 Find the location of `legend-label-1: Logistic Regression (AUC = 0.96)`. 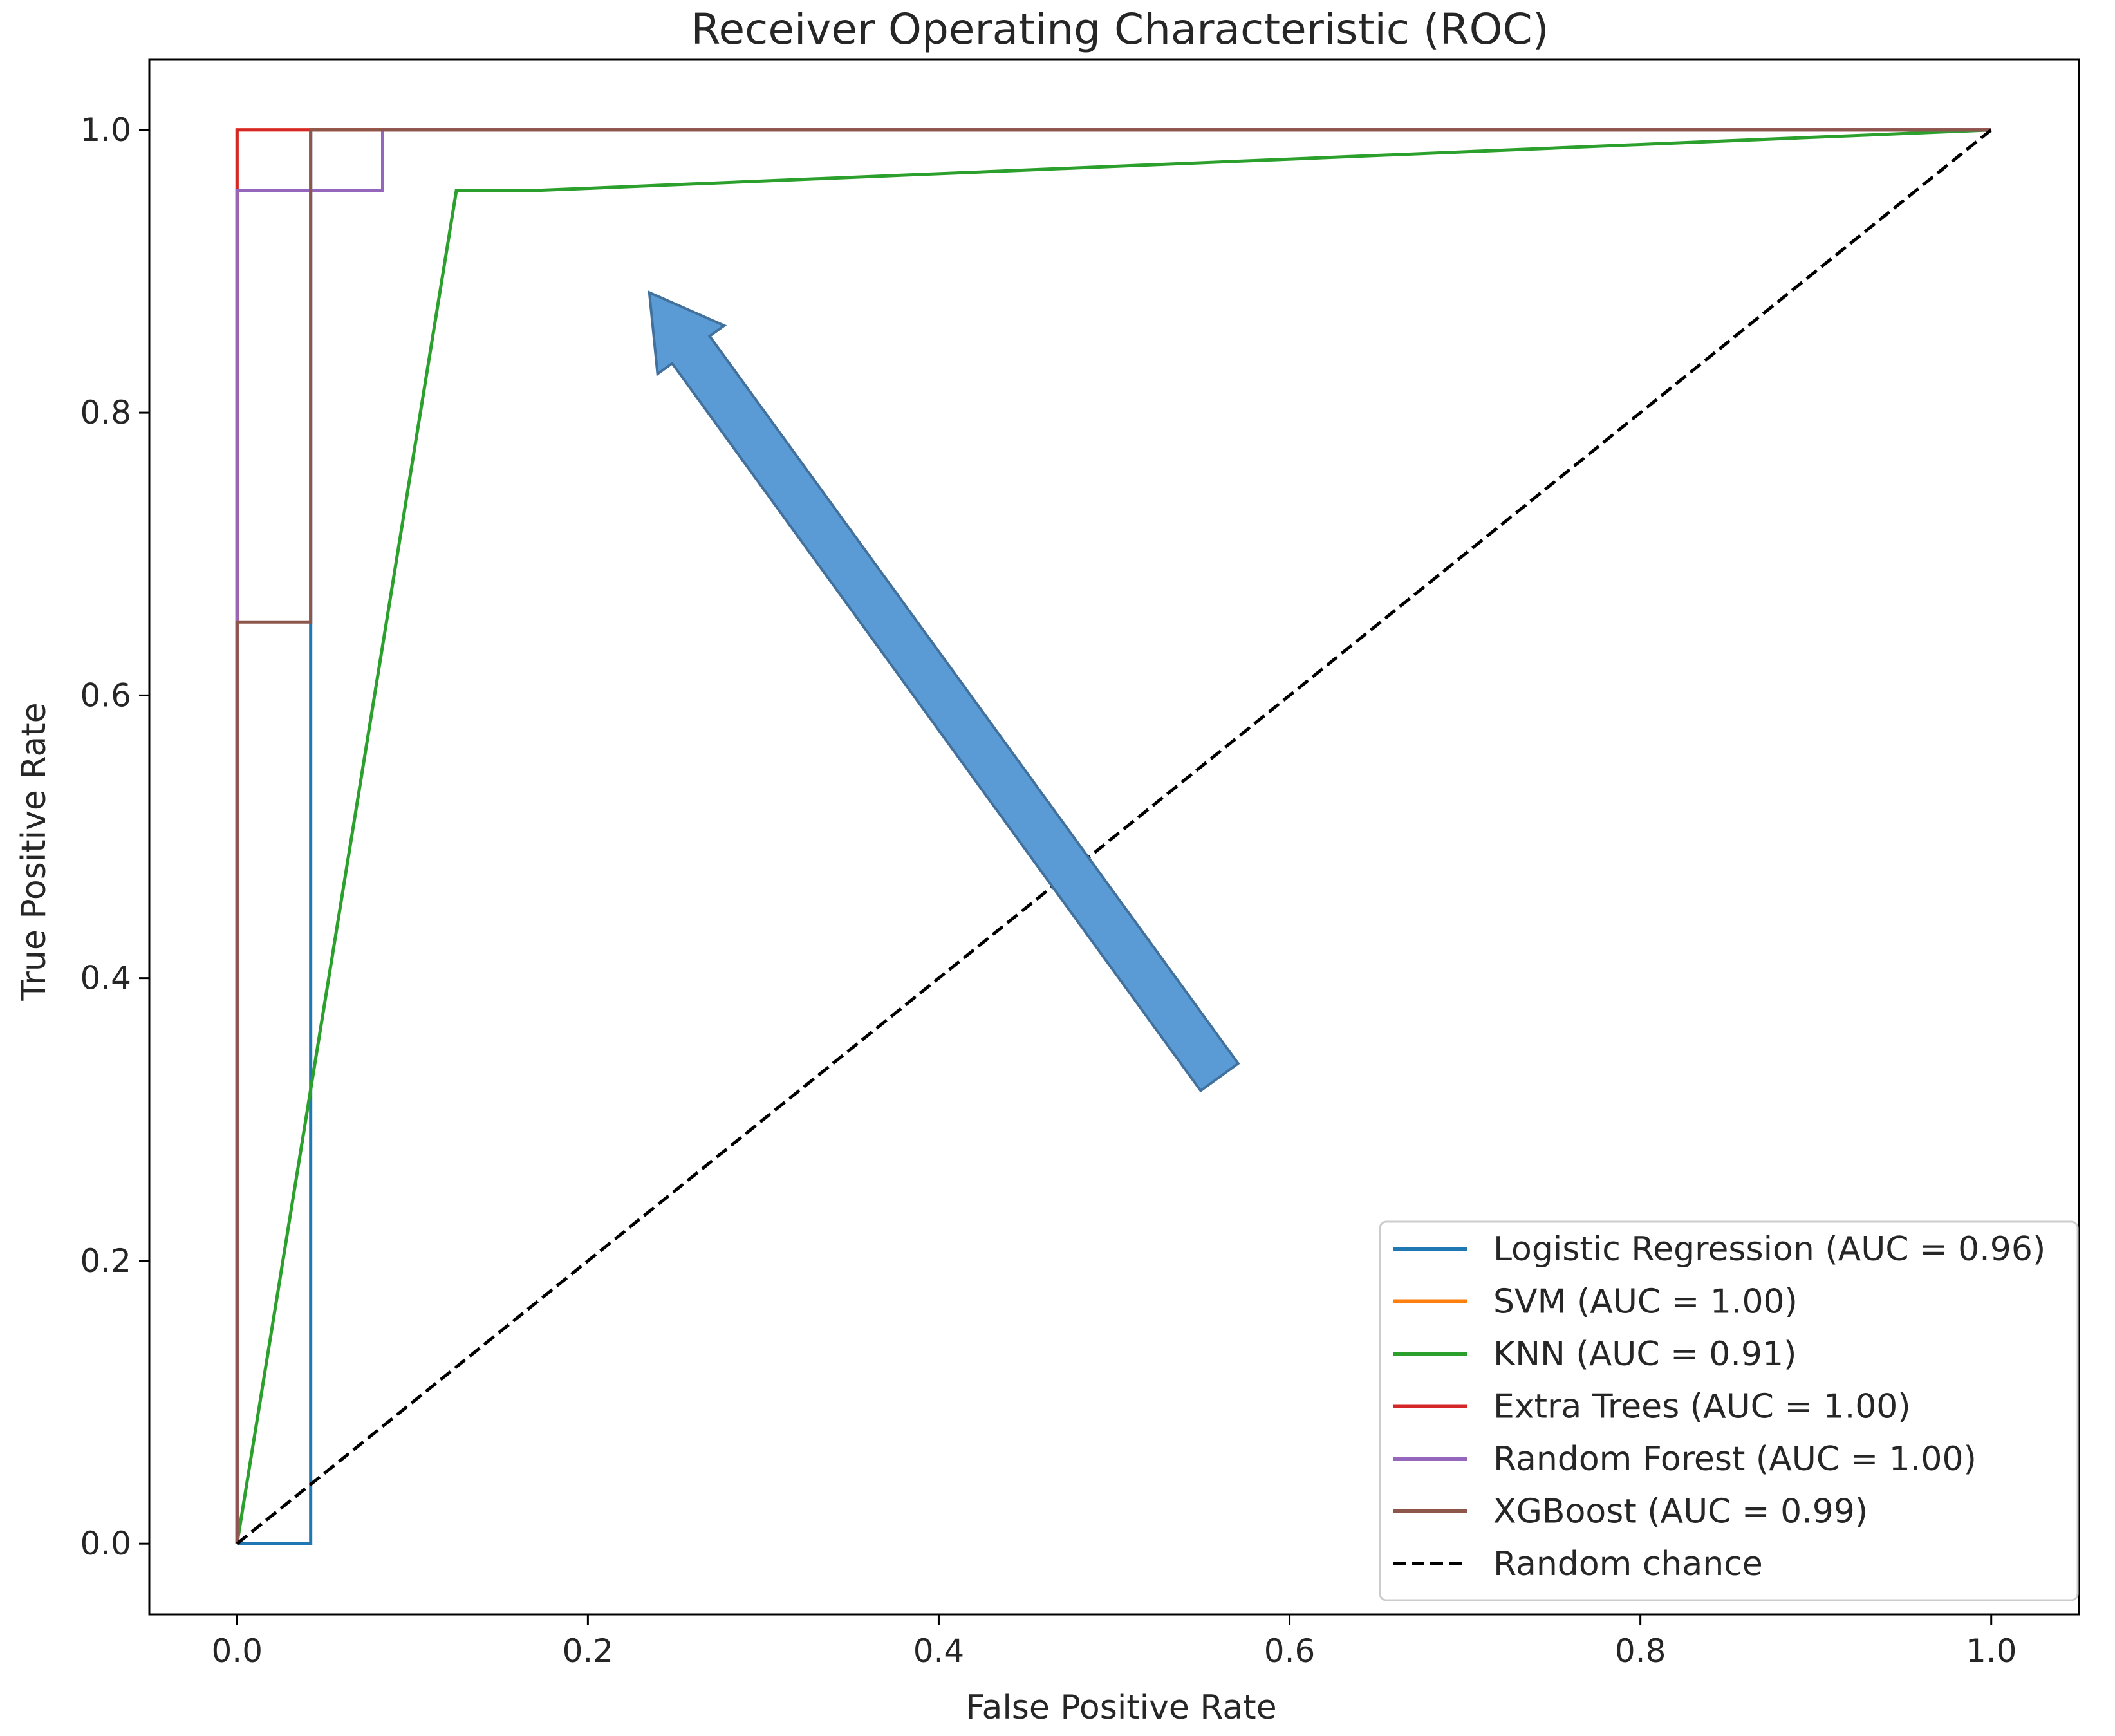

legend-label-1: Logistic Regression (AUC = 0.96) is located at coordinates (1769, 1249).